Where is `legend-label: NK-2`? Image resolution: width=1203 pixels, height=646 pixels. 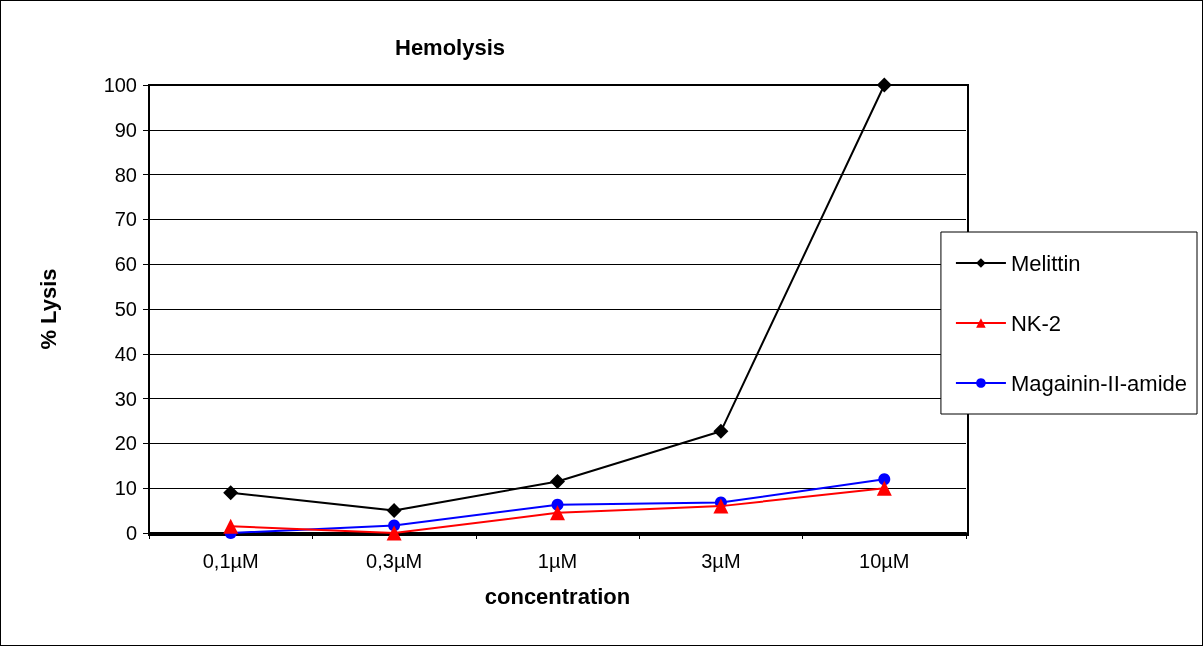 legend-label: NK-2 is located at coordinates (1036, 323).